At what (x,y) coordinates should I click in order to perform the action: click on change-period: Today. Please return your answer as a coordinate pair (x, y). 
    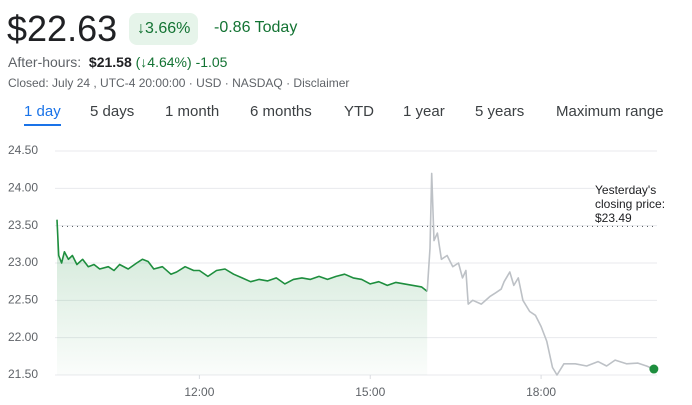
    Looking at the image, I should click on (276, 27).